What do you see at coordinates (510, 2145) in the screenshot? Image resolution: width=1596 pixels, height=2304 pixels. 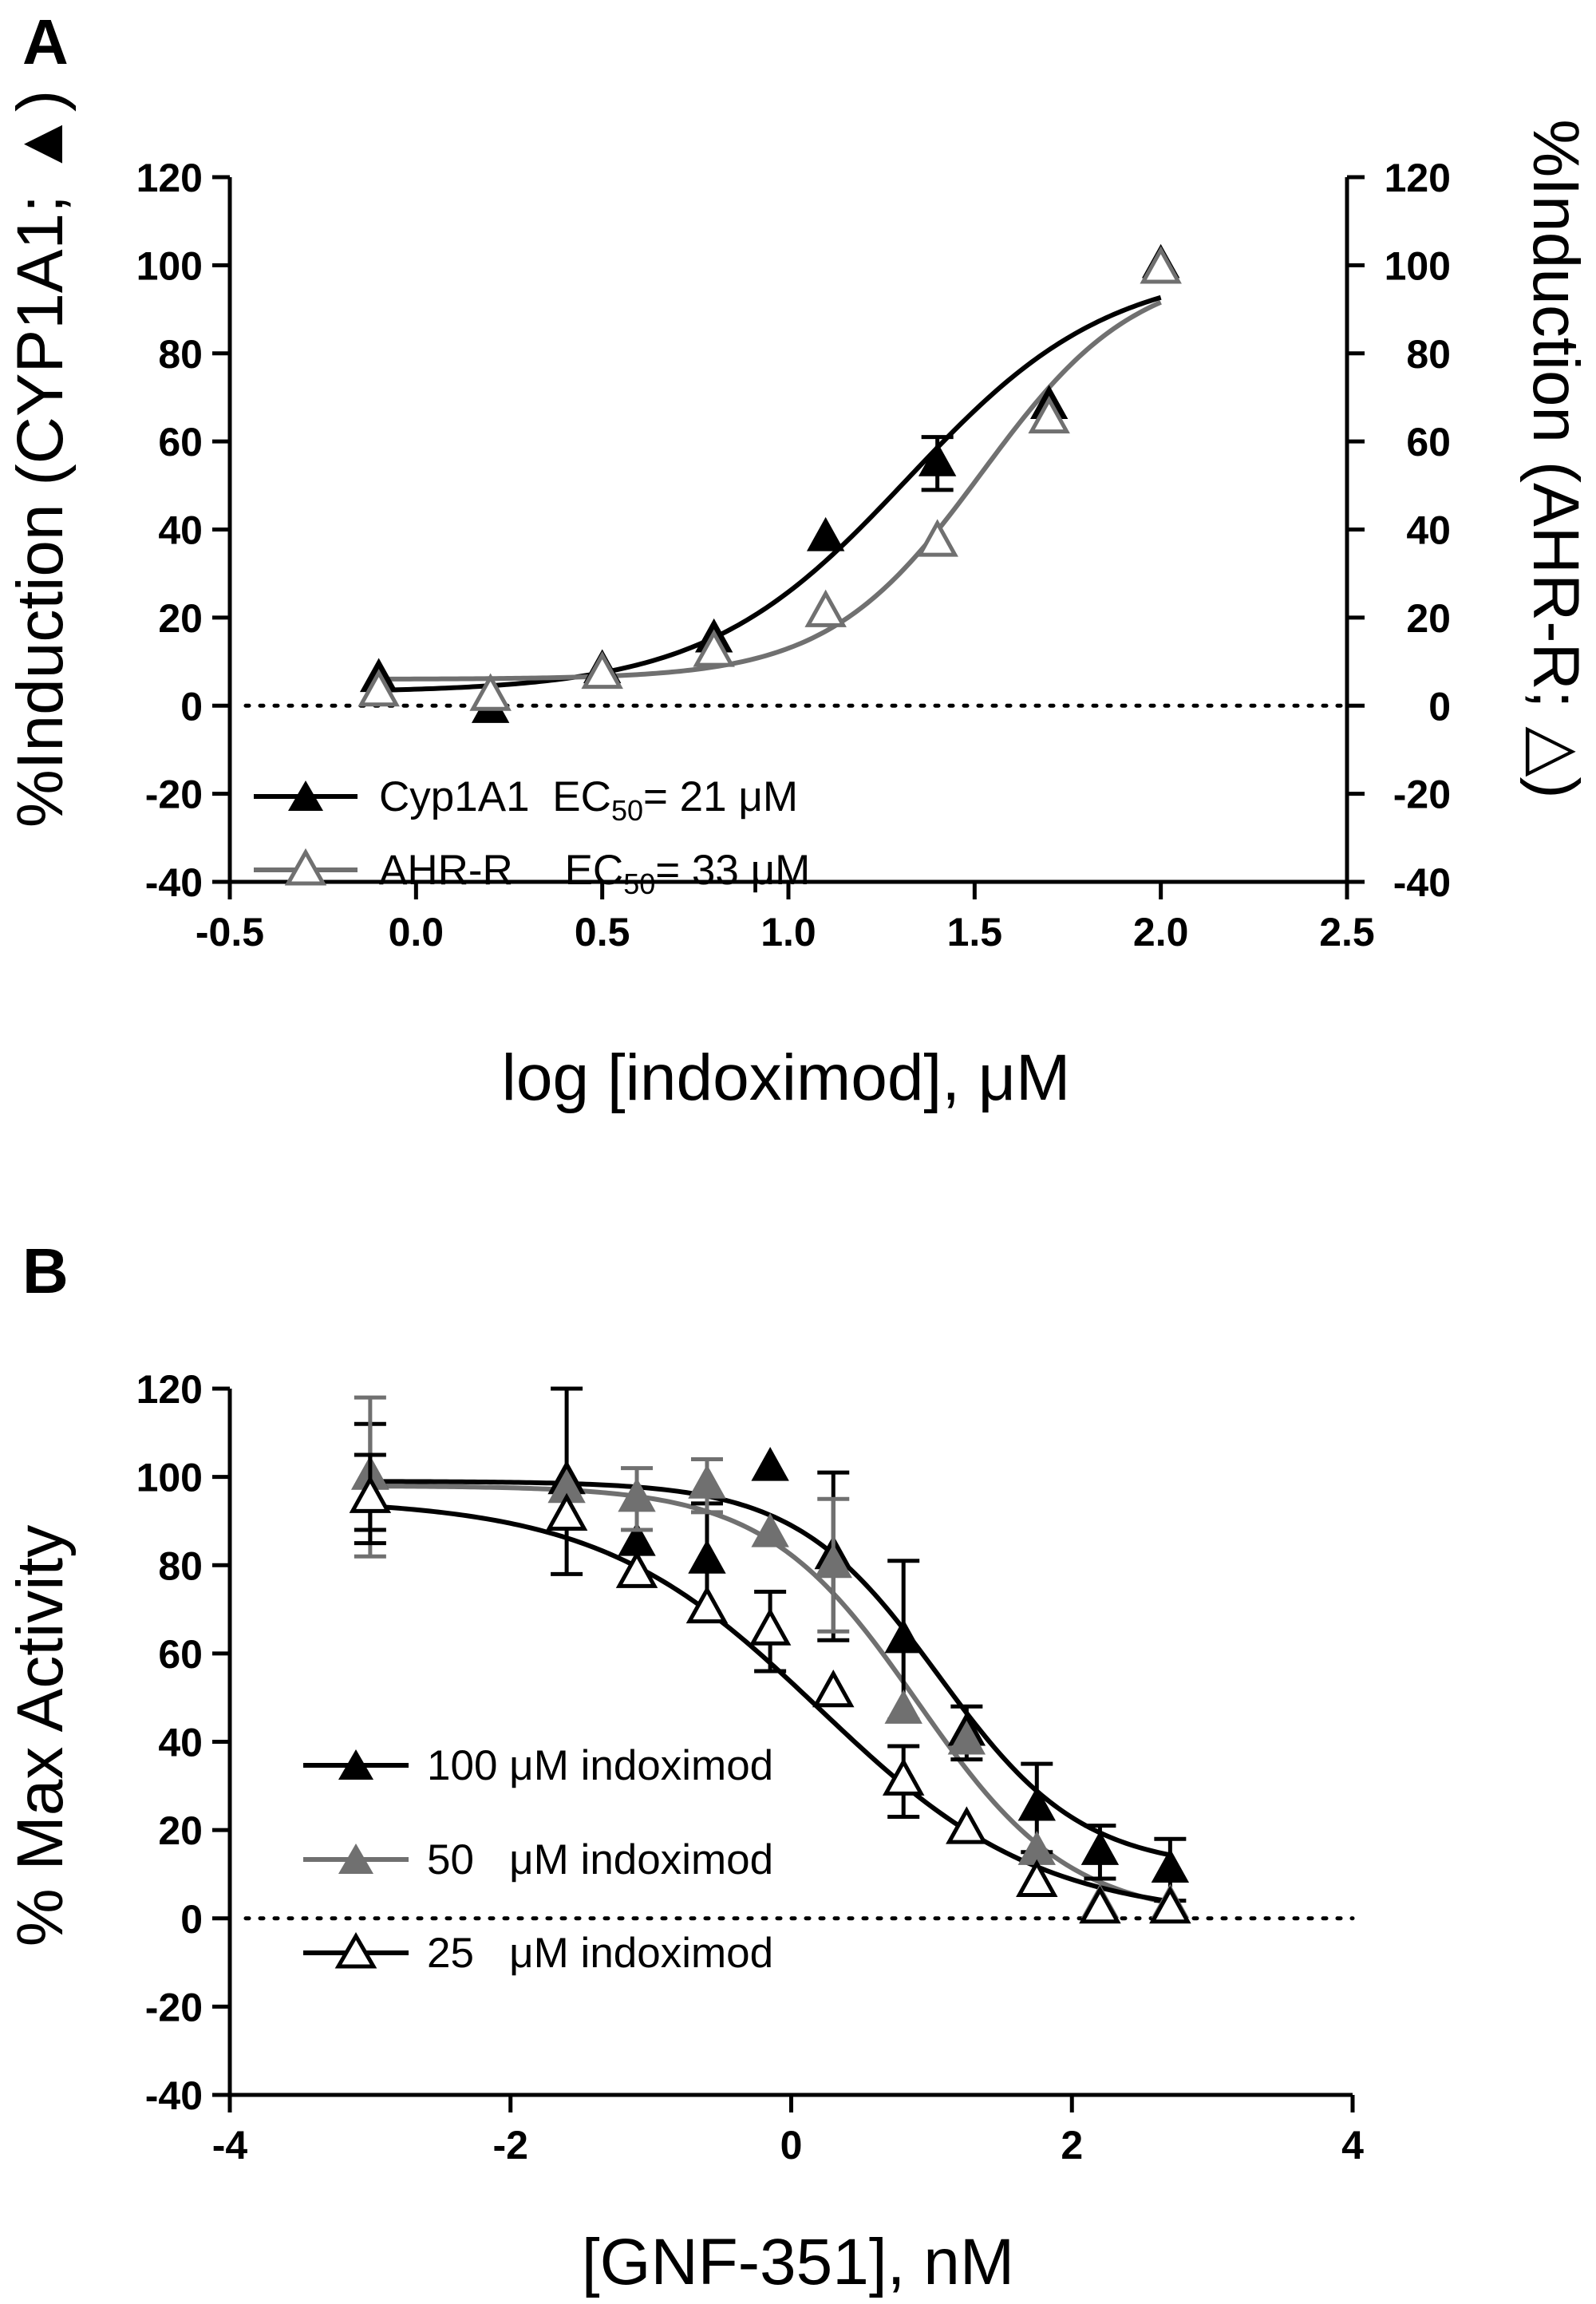 I see `x-tick-label: -2` at bounding box center [510, 2145].